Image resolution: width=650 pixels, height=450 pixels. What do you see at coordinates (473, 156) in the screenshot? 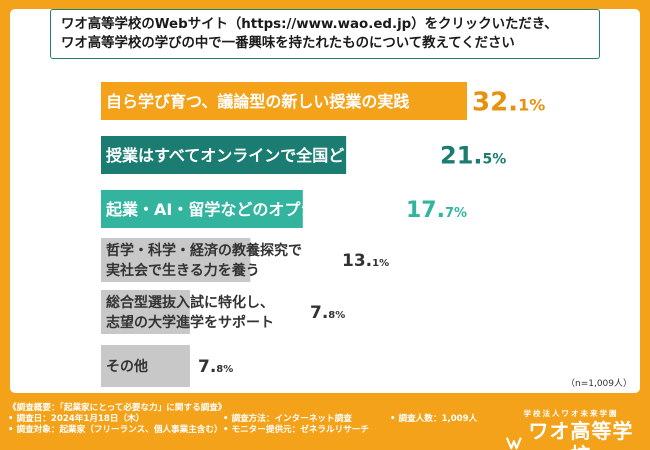
I see `value-label-2: 21.5%` at bounding box center [473, 156].